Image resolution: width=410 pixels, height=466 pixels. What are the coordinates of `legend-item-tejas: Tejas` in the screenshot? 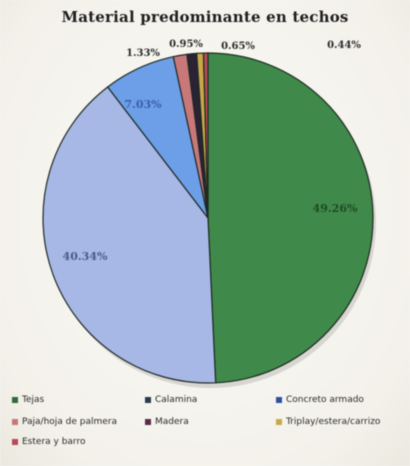 It's located at (28, 400).